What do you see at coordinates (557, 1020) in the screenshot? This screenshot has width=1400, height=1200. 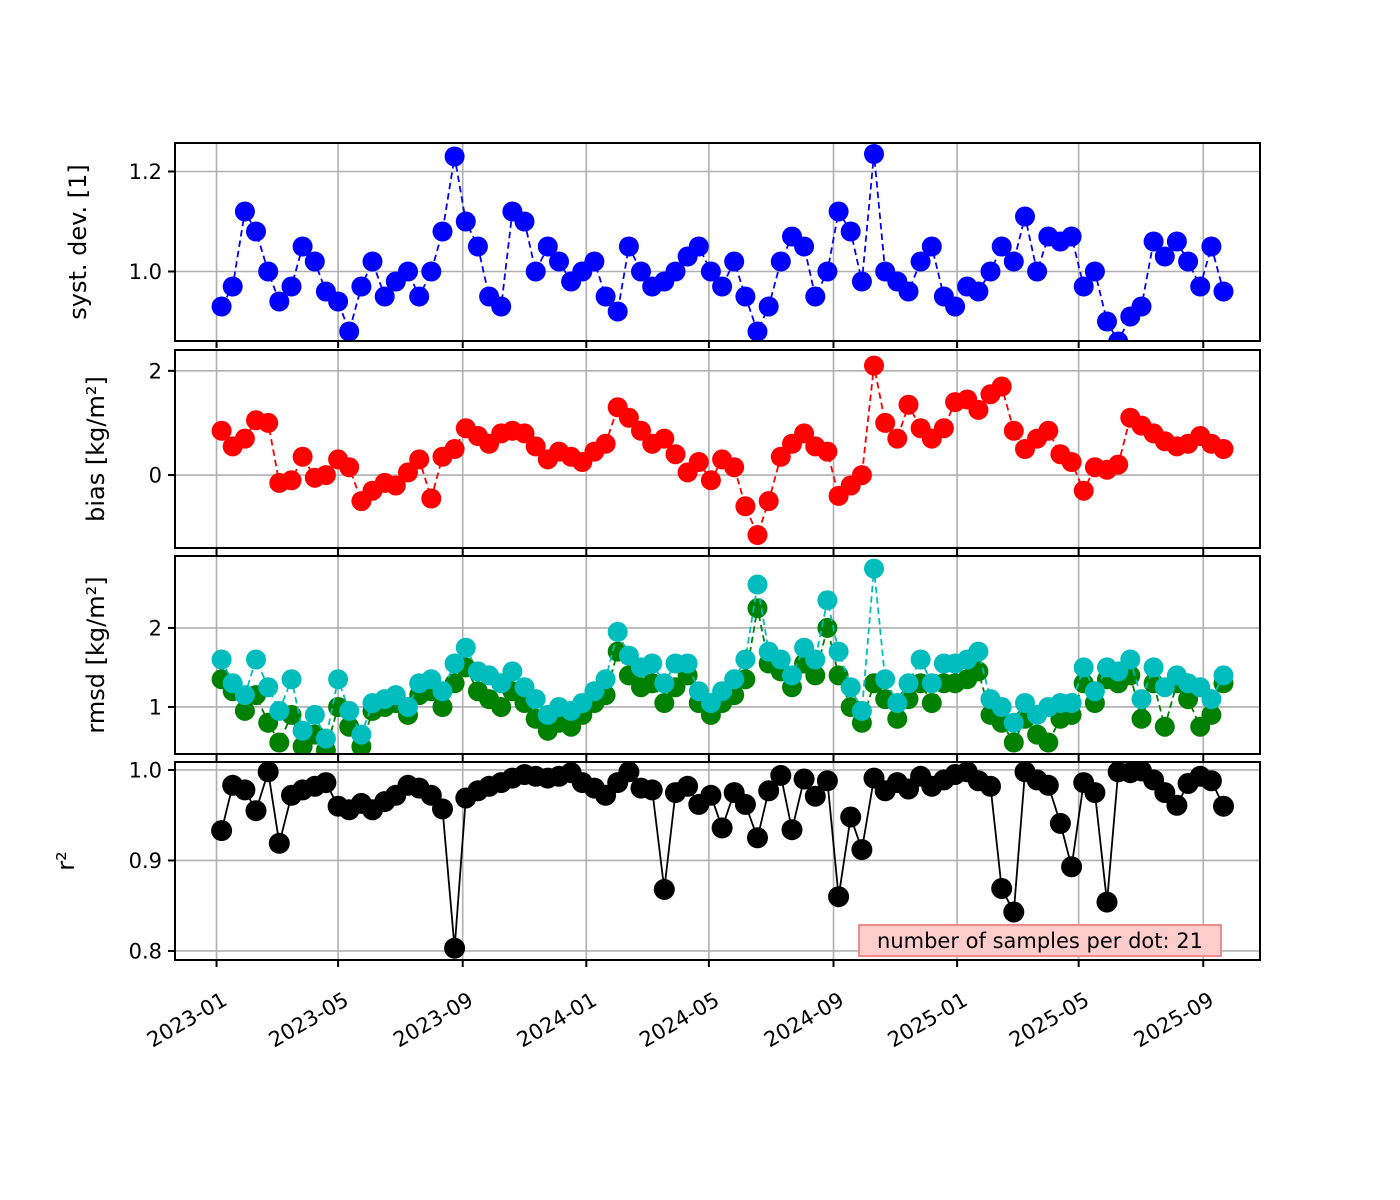 I see `x-tick-label: 2024-01` at bounding box center [557, 1020].